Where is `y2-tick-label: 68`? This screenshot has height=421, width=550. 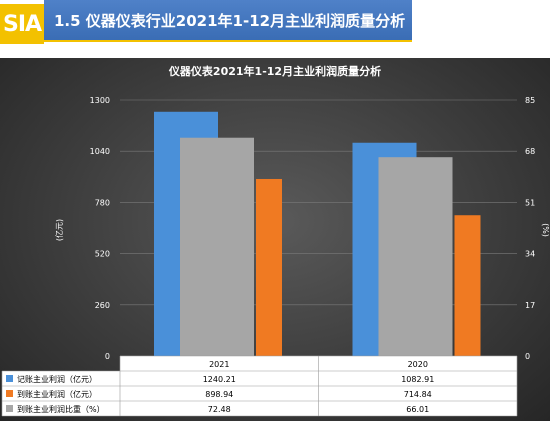
y2-tick-label: 68 is located at coordinates (530, 151).